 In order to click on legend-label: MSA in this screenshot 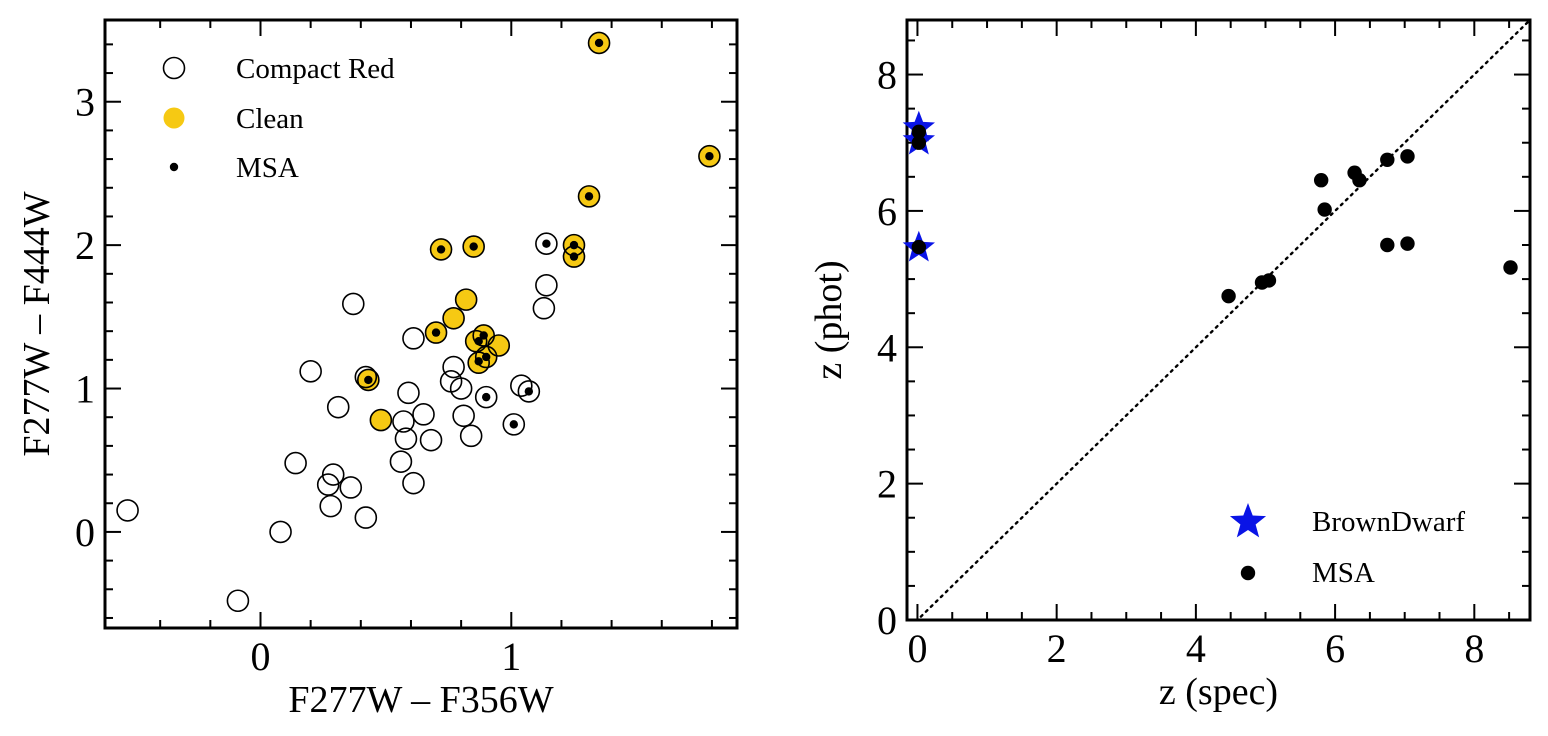, I will do `click(1343, 573)`.